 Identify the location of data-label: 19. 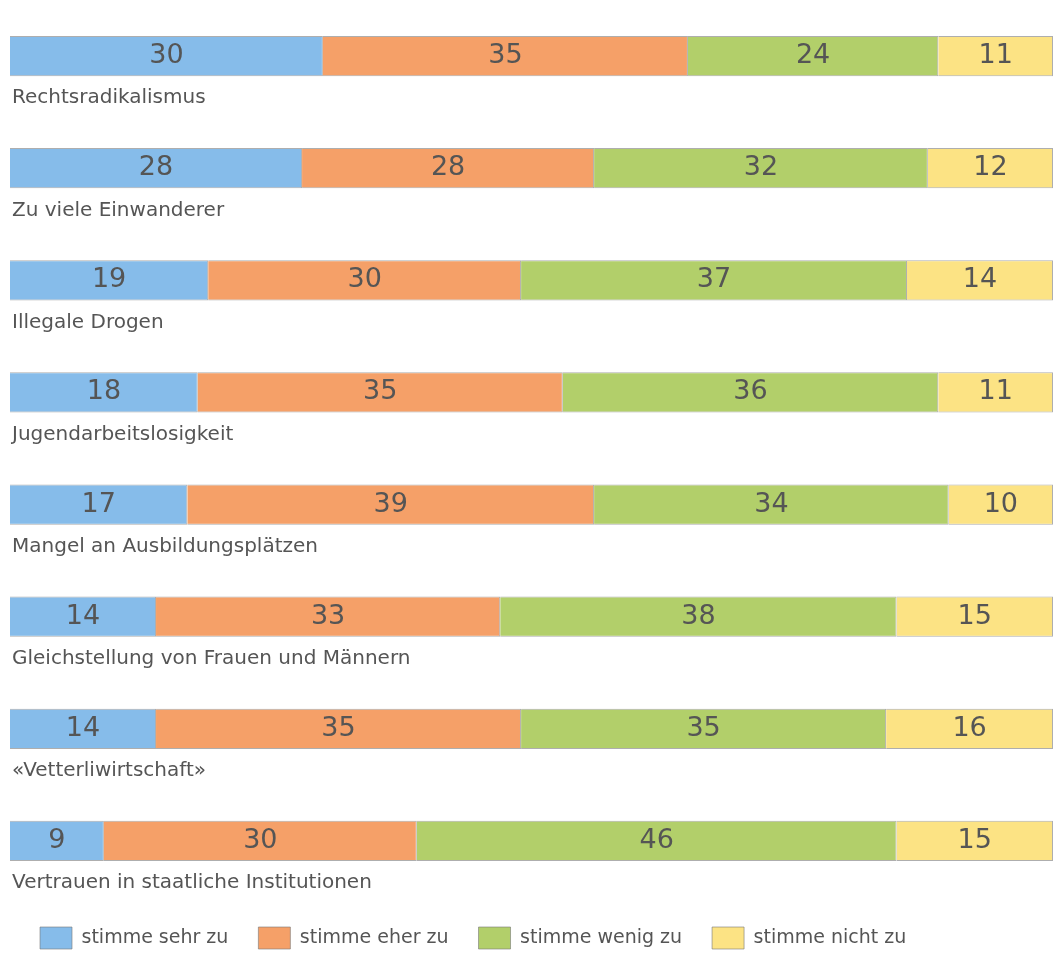
(109, 278).